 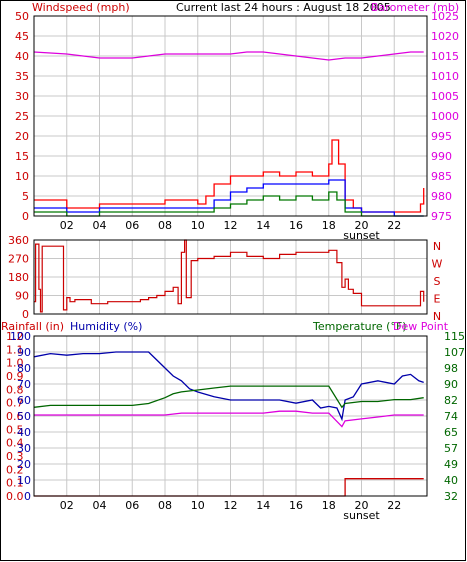 I want to click on temp-tick-label: 115, so click(x=454, y=336).